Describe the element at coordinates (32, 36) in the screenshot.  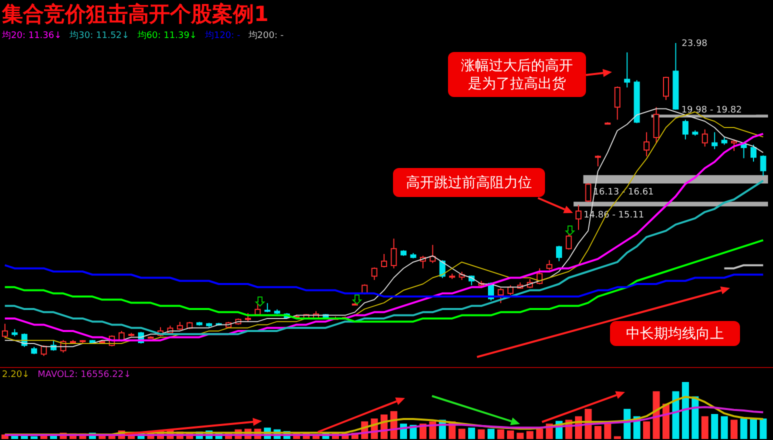
I see `text: 均20: 11.36↓` at that location.